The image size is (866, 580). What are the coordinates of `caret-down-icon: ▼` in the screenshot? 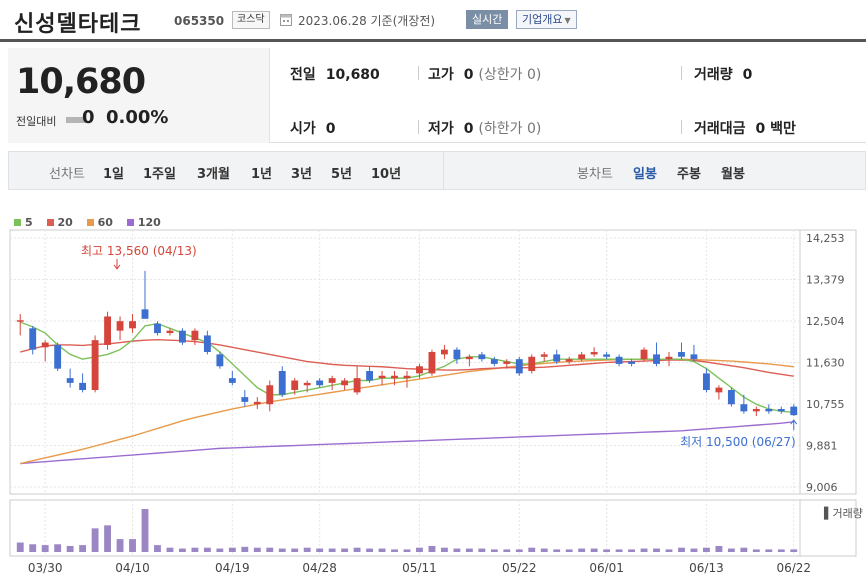 It's located at (567, 20).